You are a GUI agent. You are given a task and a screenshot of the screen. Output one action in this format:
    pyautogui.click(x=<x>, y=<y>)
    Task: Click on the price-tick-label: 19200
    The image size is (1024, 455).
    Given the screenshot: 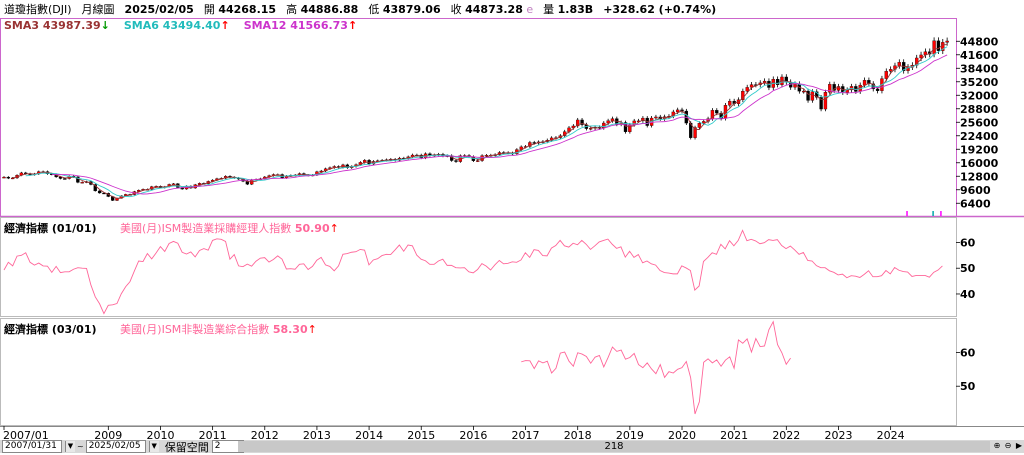 What is the action you would take?
    pyautogui.click(x=979, y=149)
    